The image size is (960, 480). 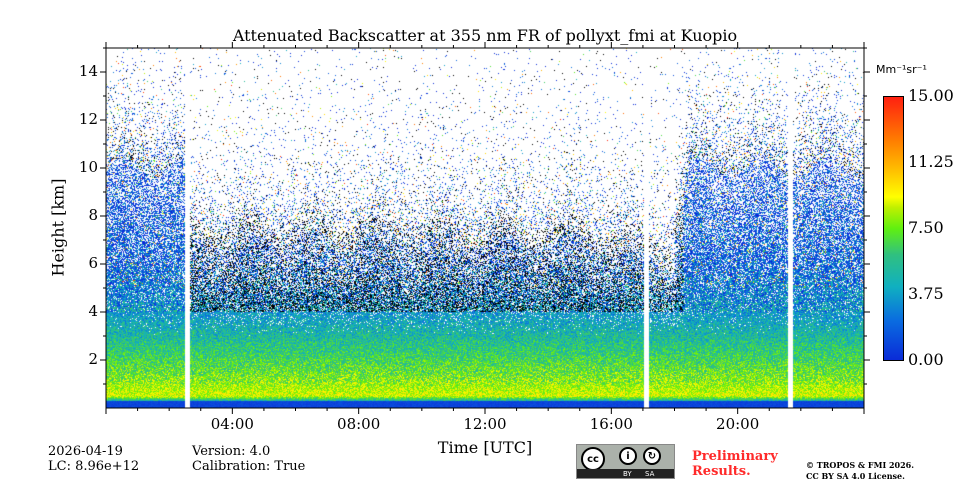 What do you see at coordinates (593, 459) in the screenshot?
I see `cc-icon: cc` at bounding box center [593, 459].